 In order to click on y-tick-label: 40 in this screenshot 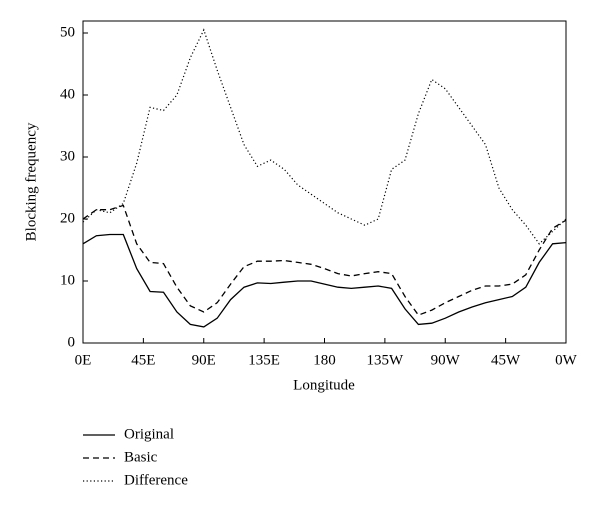, I will do `click(67, 94)`.